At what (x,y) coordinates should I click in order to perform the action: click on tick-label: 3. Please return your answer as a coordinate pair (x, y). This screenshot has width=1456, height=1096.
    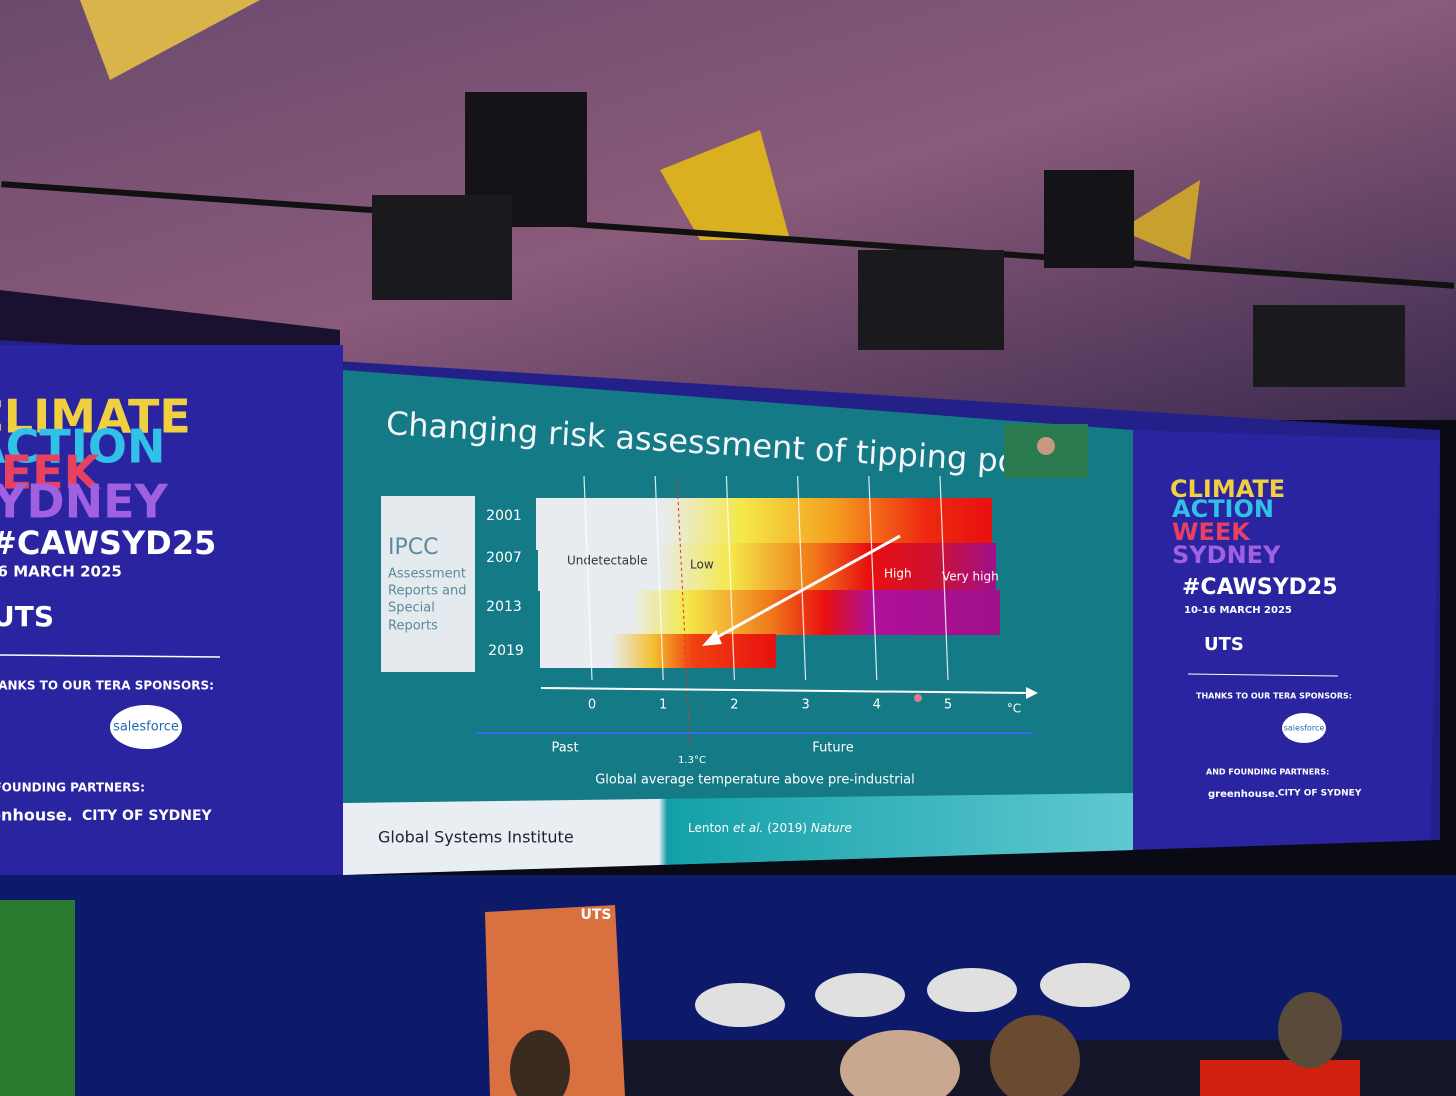
    Looking at the image, I should click on (805, 705).